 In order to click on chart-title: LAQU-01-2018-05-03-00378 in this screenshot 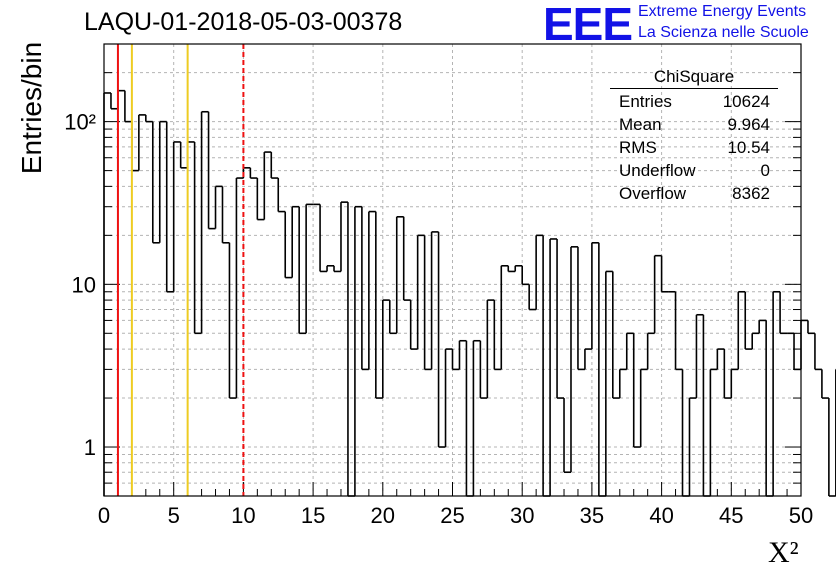, I will do `click(243, 22)`.